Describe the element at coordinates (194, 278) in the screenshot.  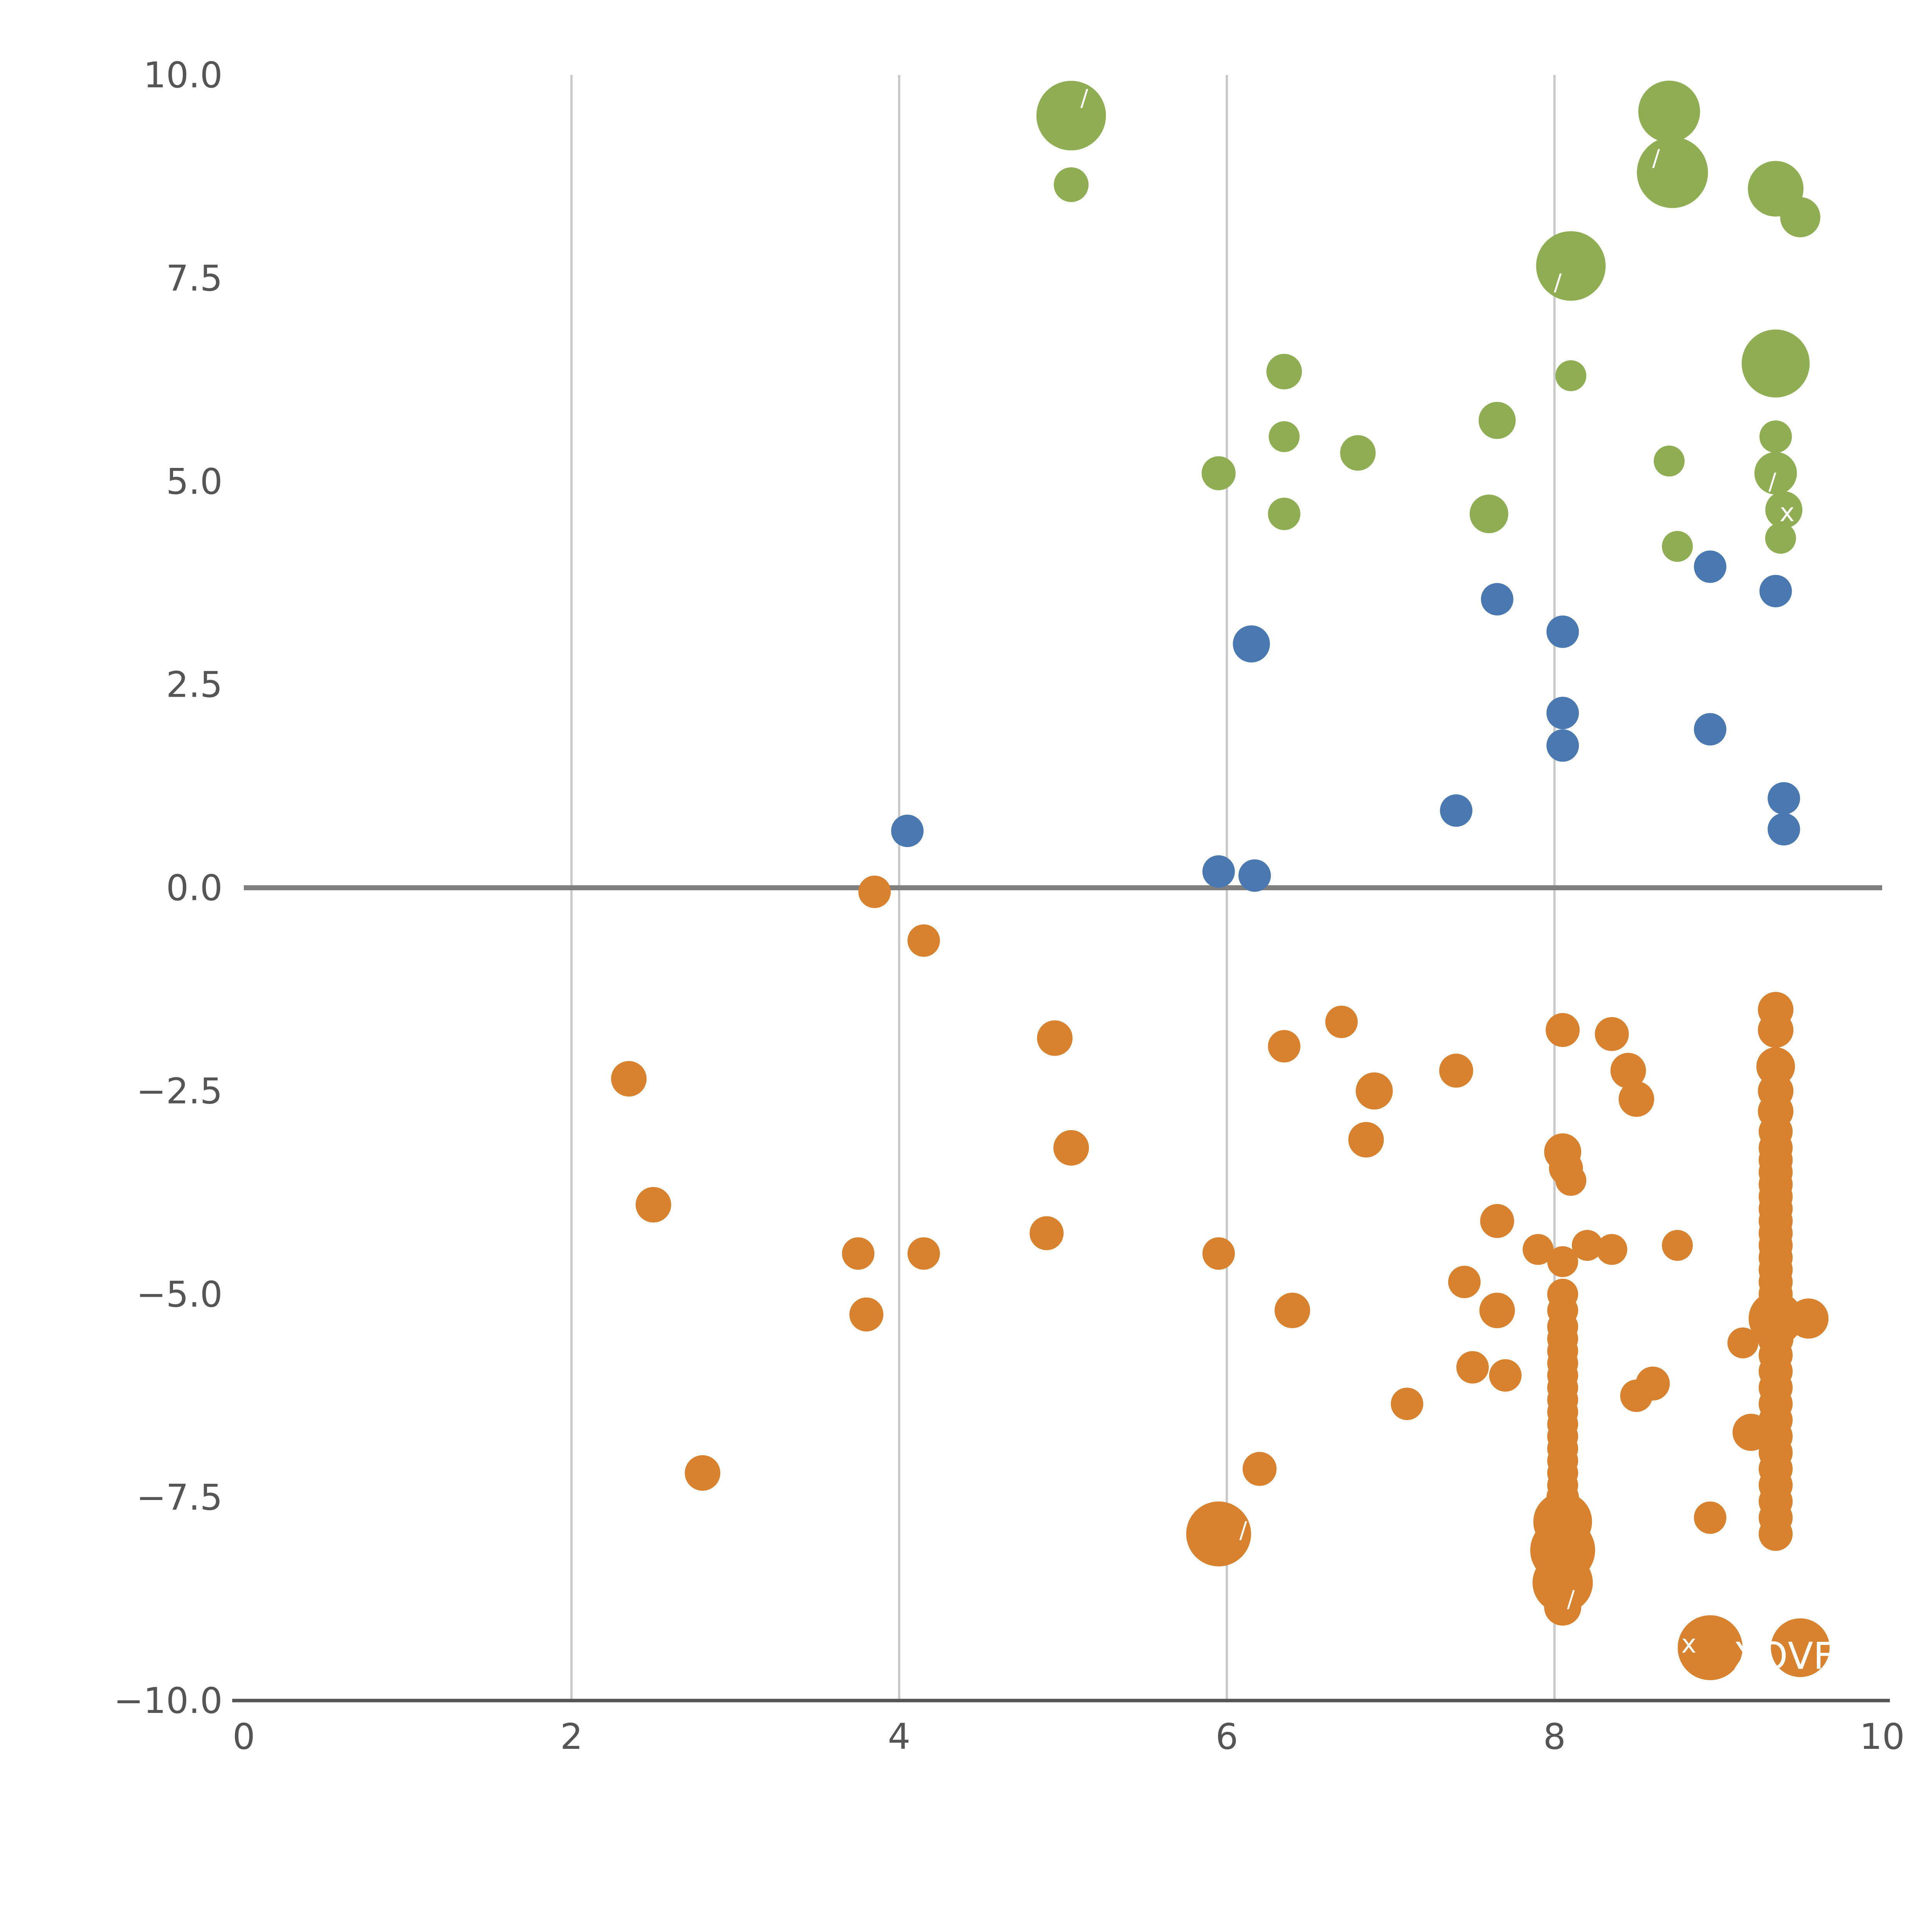
I see `y-tick-label: 7.5` at that location.